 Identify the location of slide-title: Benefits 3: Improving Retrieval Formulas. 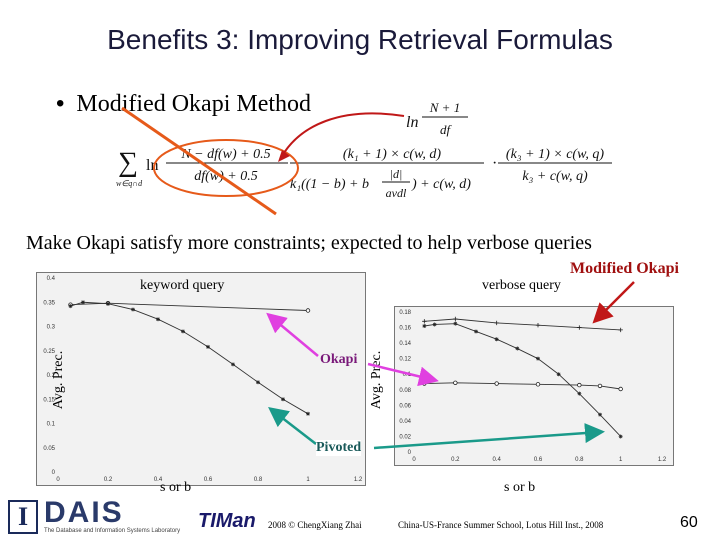
(360, 39).